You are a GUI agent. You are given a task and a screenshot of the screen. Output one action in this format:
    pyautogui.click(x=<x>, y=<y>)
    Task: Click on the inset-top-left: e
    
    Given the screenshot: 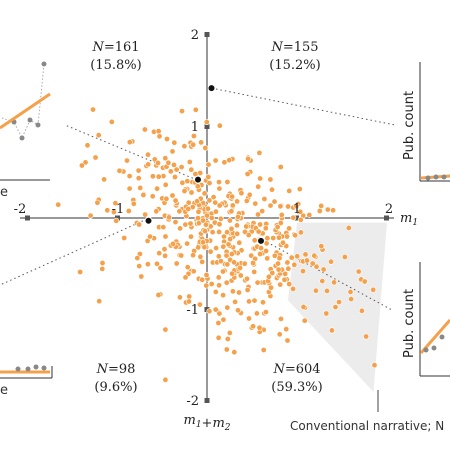 What is the action you would take?
    pyautogui.click(x=25, y=130)
    